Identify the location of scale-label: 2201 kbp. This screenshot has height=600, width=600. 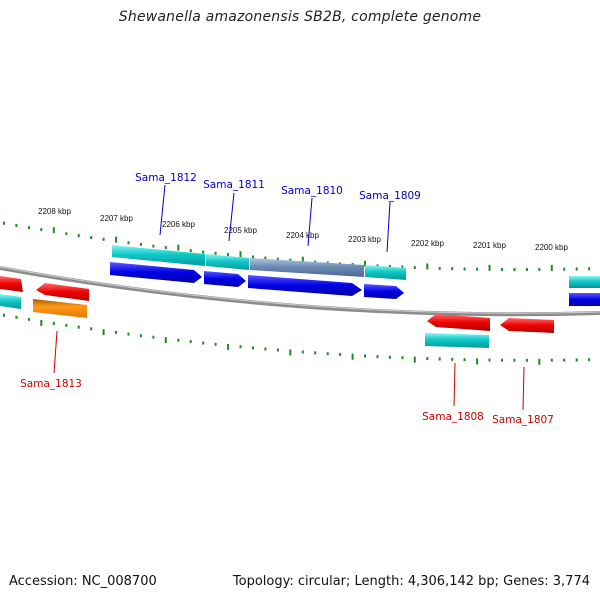
(489, 245).